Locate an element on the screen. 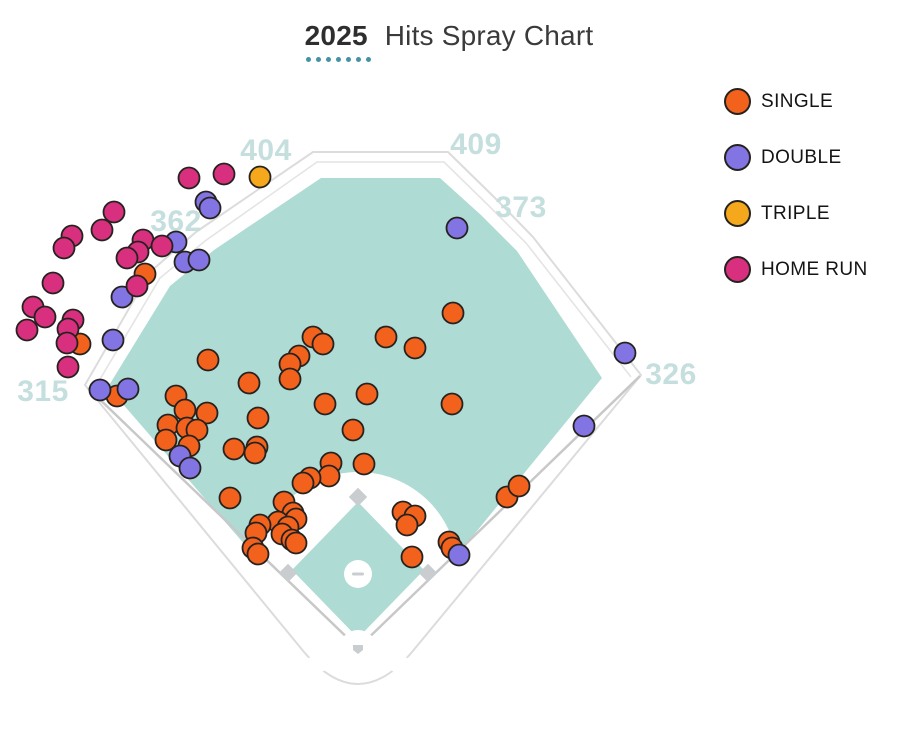 The image size is (898, 741). title-year: 2025 is located at coordinates (337, 41).